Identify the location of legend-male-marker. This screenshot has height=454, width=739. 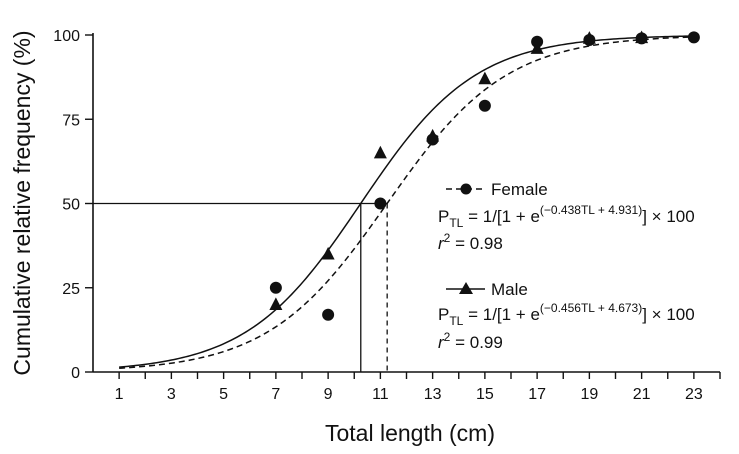
(466, 288).